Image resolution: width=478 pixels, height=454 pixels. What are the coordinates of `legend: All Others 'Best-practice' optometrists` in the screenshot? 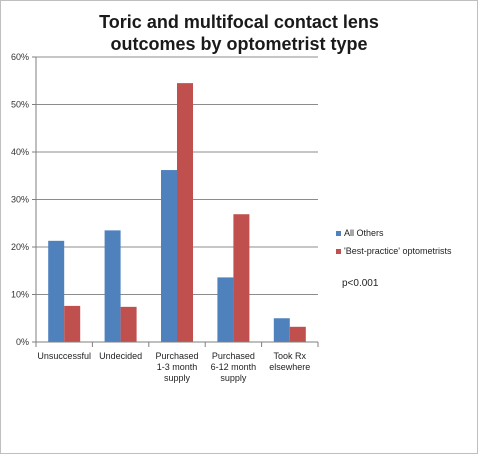 It's located at (394, 242).